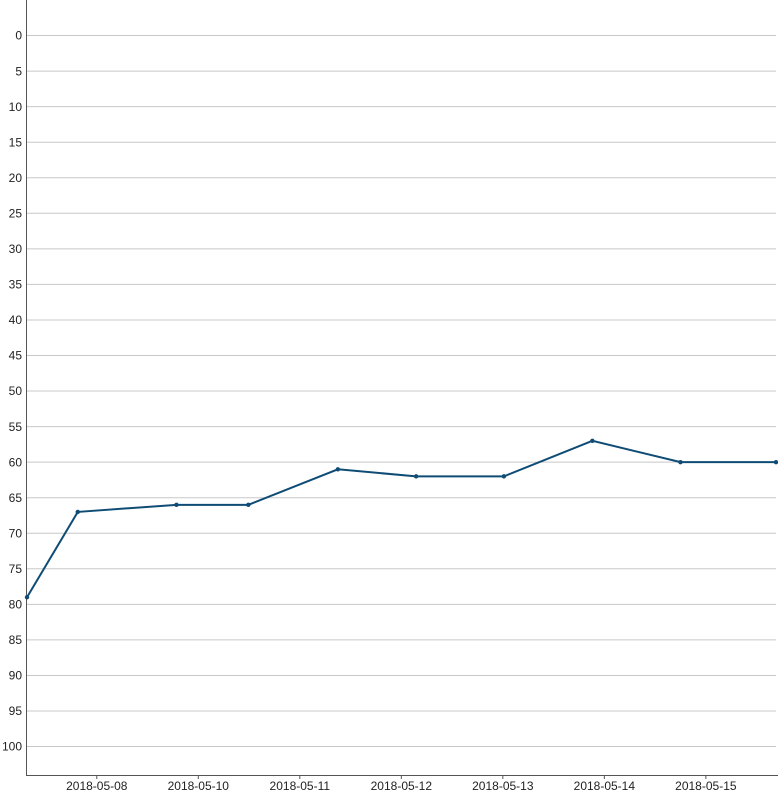  What do you see at coordinates (706, 786) in the screenshot?
I see `x-tick-label: 2018-05-15` at bounding box center [706, 786].